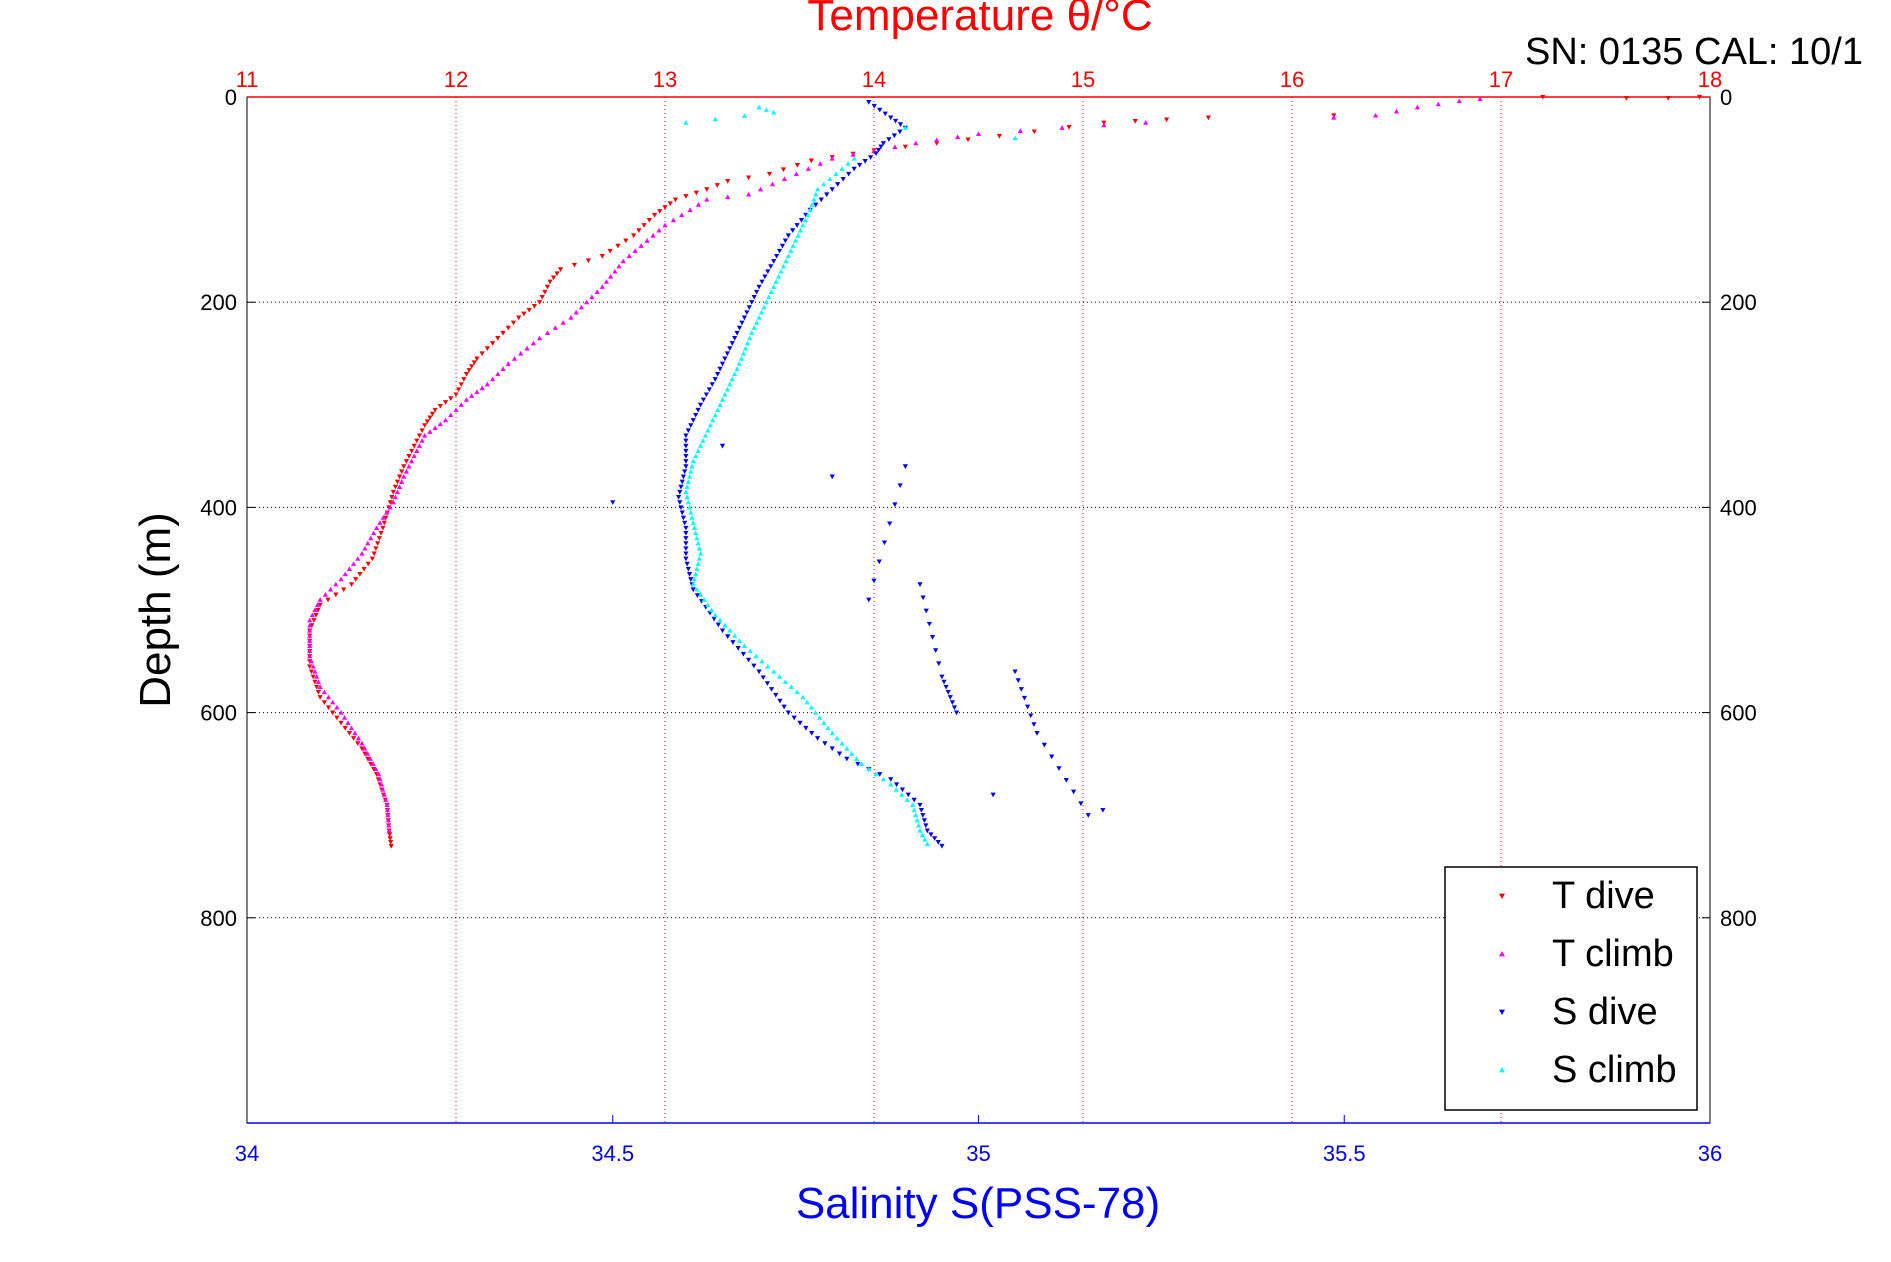 This screenshot has width=1891, height=1262. What do you see at coordinates (1710, 79) in the screenshot?
I see `temperature-tick-label: 18` at bounding box center [1710, 79].